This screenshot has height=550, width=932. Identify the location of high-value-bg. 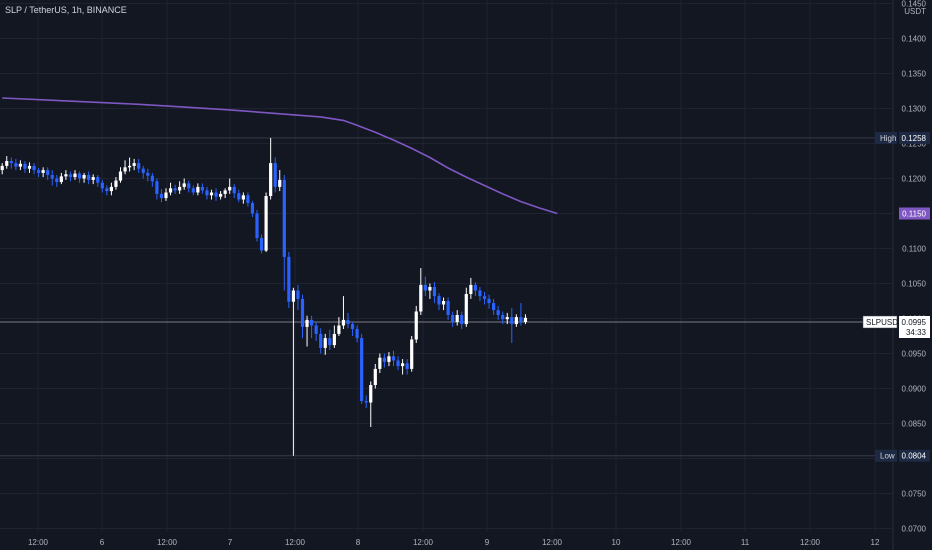
(914, 137).